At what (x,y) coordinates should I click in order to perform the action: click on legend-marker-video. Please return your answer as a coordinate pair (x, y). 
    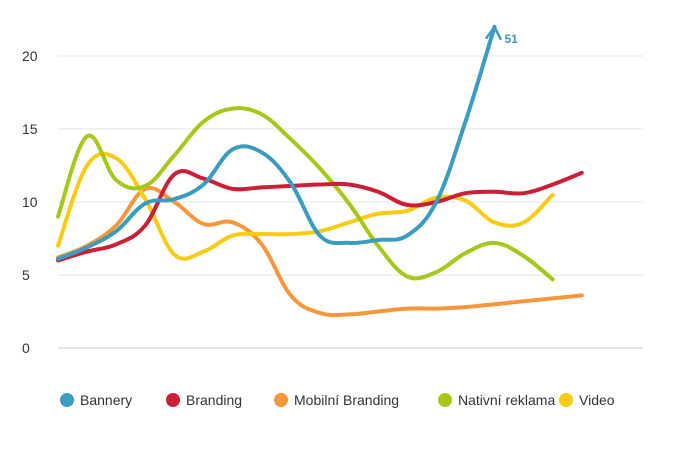
    Looking at the image, I should click on (566, 400).